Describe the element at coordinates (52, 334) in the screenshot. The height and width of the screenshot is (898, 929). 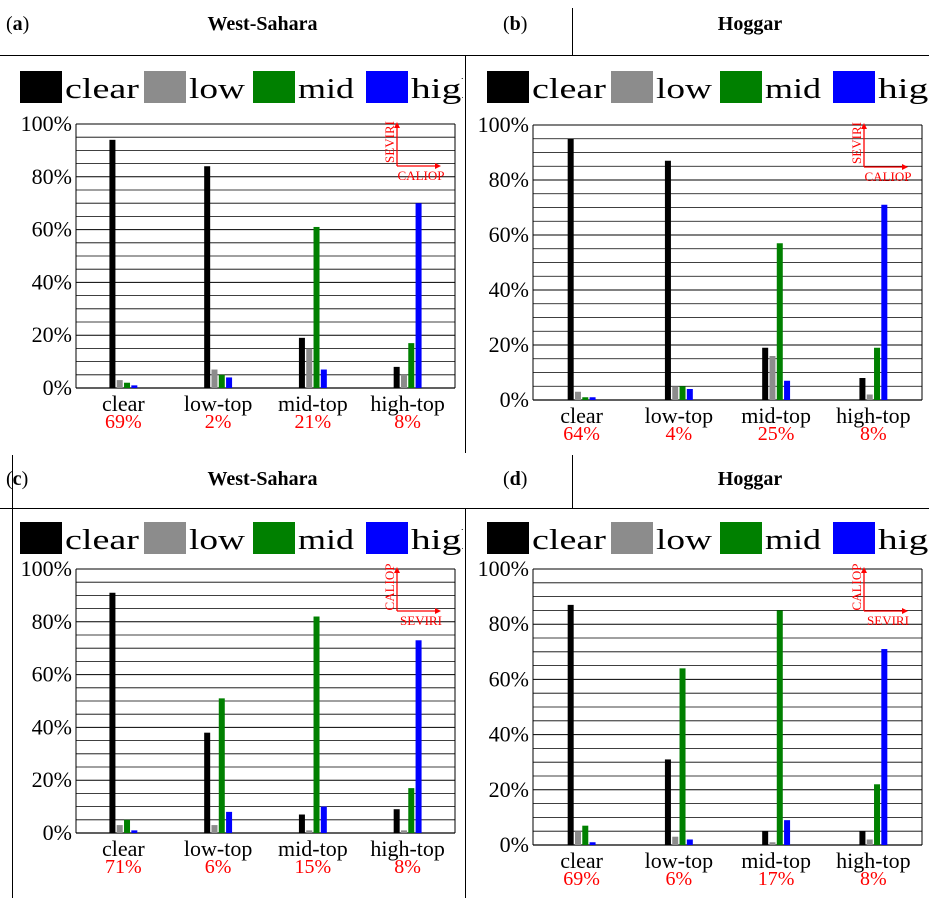
I see `y-tick-label: 20%` at that location.